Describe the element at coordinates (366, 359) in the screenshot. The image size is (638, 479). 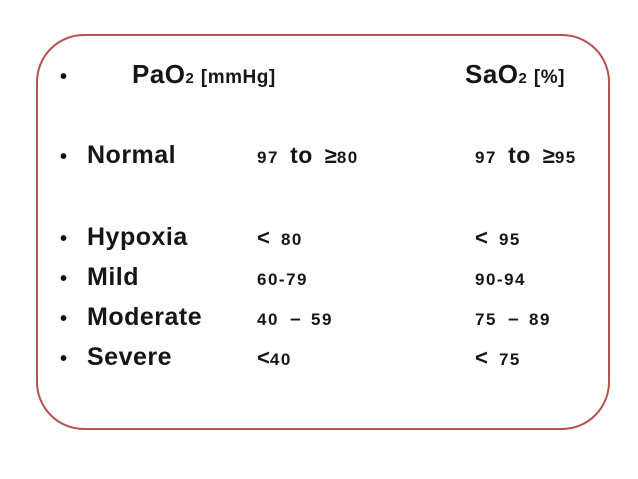
I see `pao2-value: <40` at that location.